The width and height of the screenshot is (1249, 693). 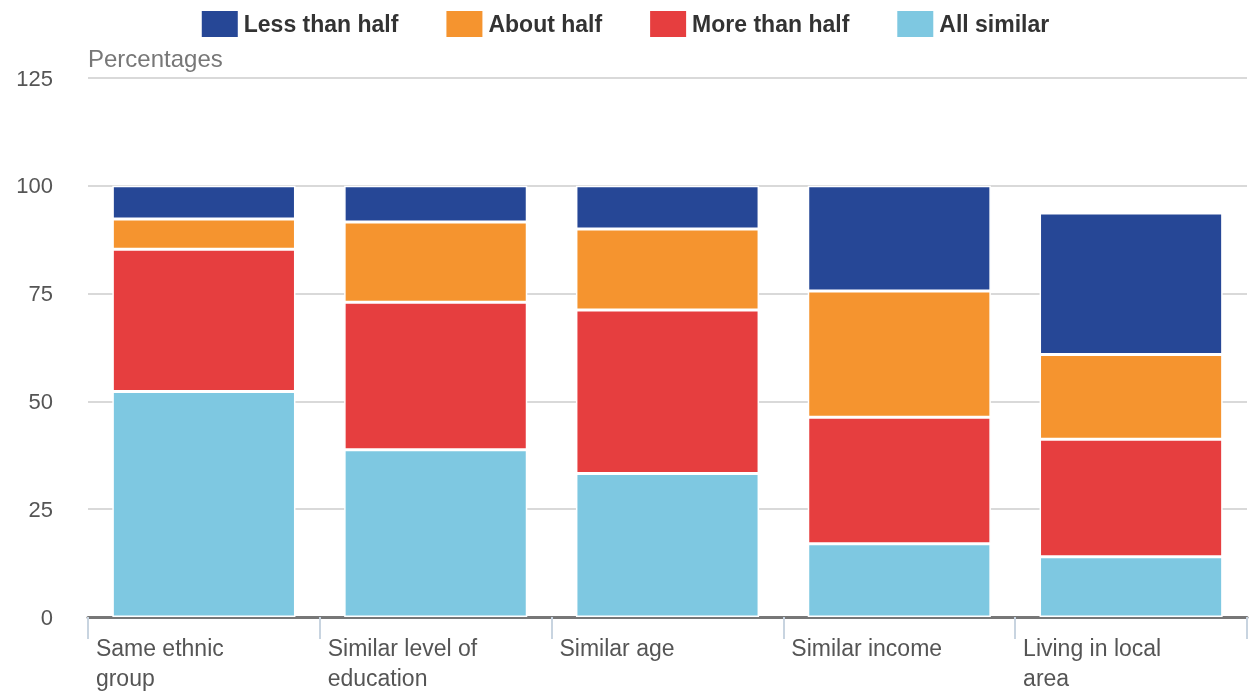 What do you see at coordinates (40, 294) in the screenshot?
I see `y-tick-label: 75` at bounding box center [40, 294].